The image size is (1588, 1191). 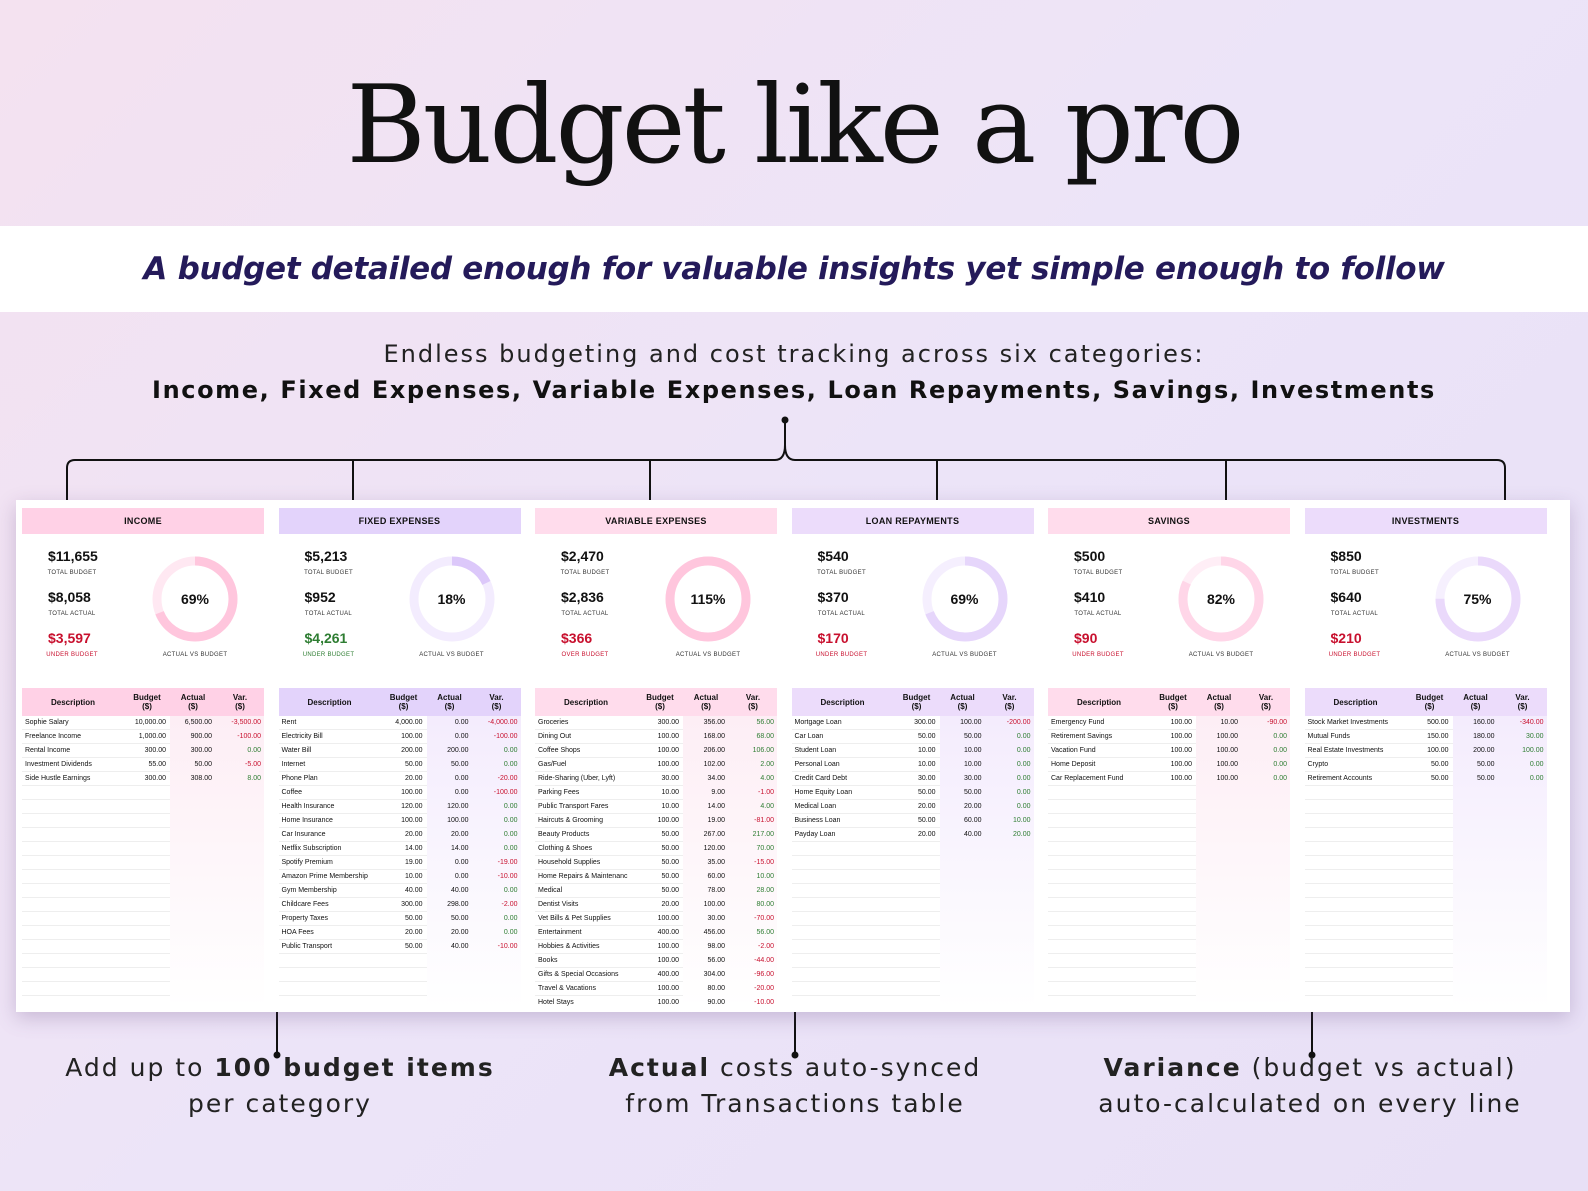 What do you see at coordinates (656, 989) in the screenshot?
I see `table-row: Travel & Vacations 100.00 80.00 -20.00` at bounding box center [656, 989].